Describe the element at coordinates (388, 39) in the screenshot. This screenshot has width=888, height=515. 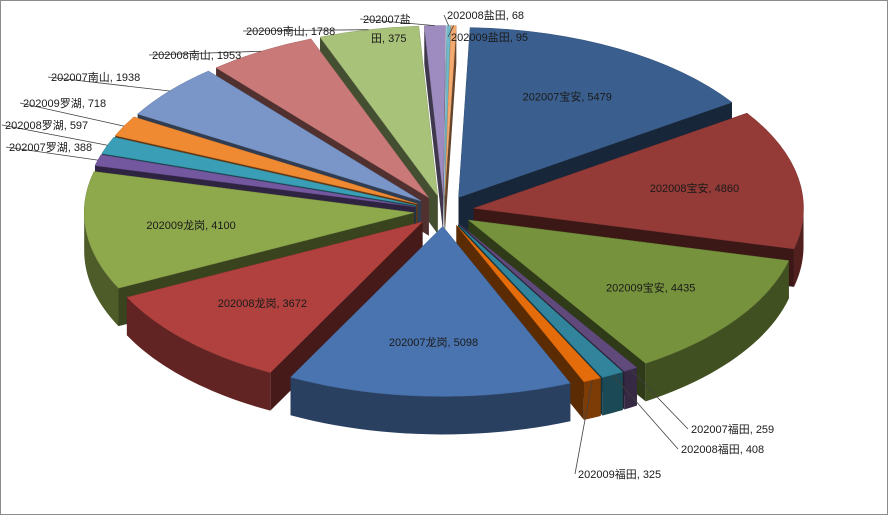
I see `data-label-15-line2: 田, 375` at that location.